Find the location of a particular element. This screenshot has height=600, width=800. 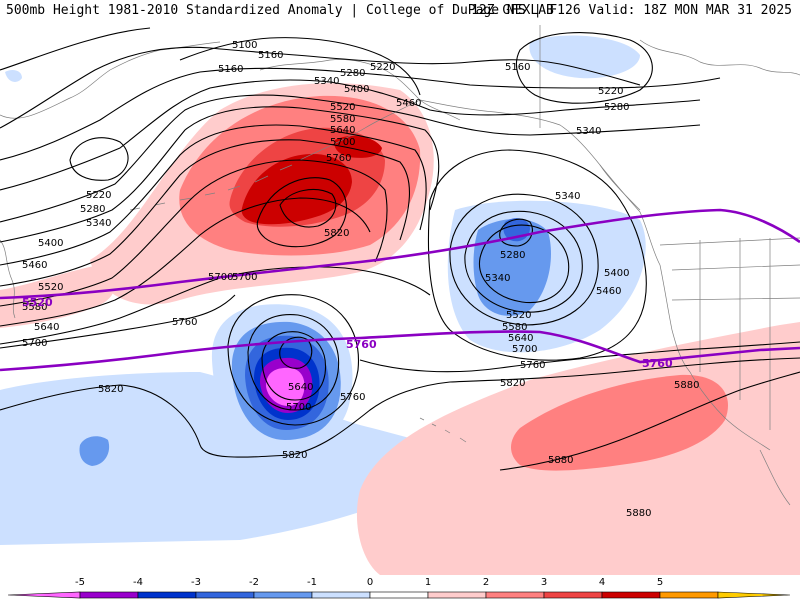

colorbar-tick-label: 2 is located at coordinates (486, 582).